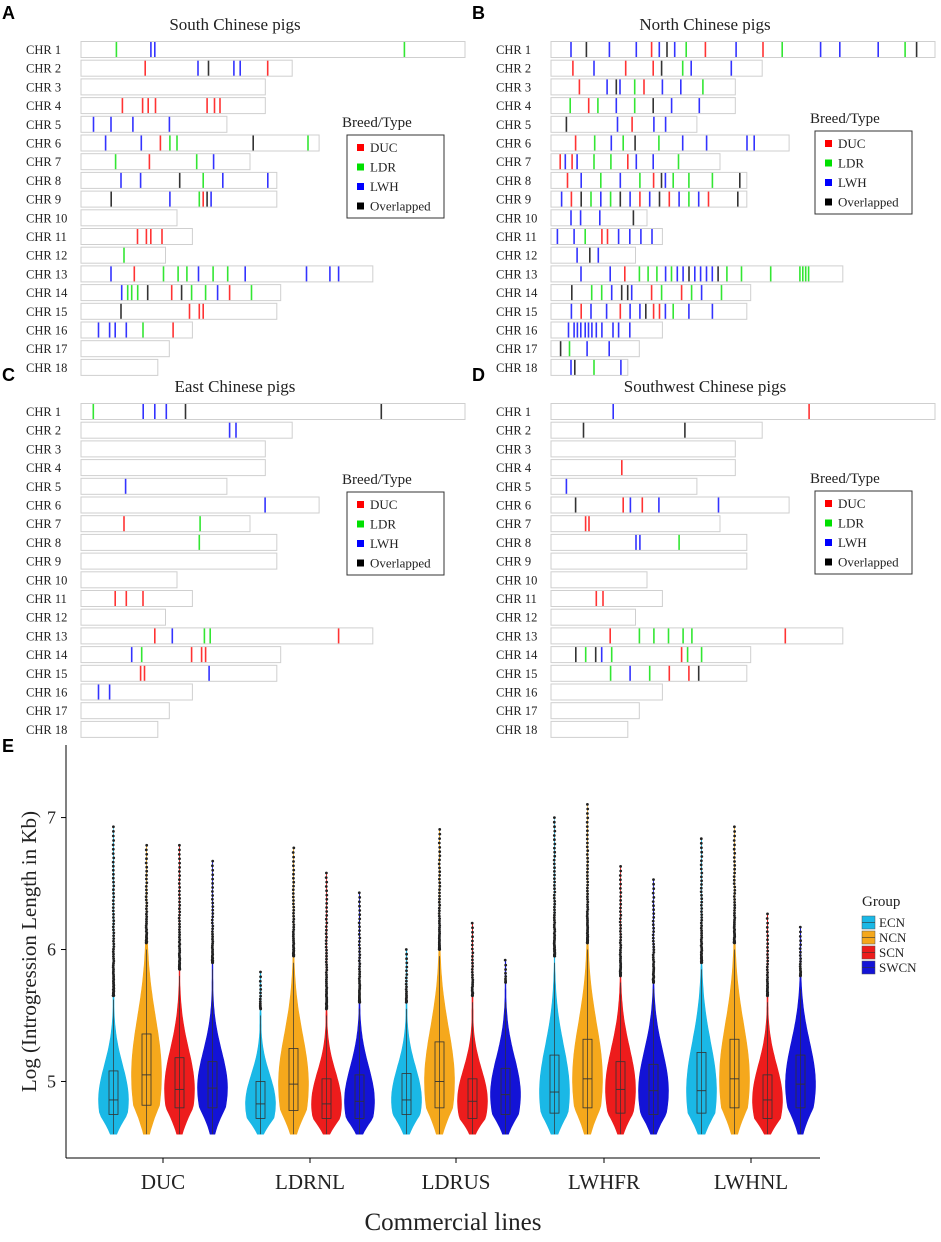 This screenshot has height=1242, width=941. I want to click on x-tick-label: LDRUS, so click(456, 1182).